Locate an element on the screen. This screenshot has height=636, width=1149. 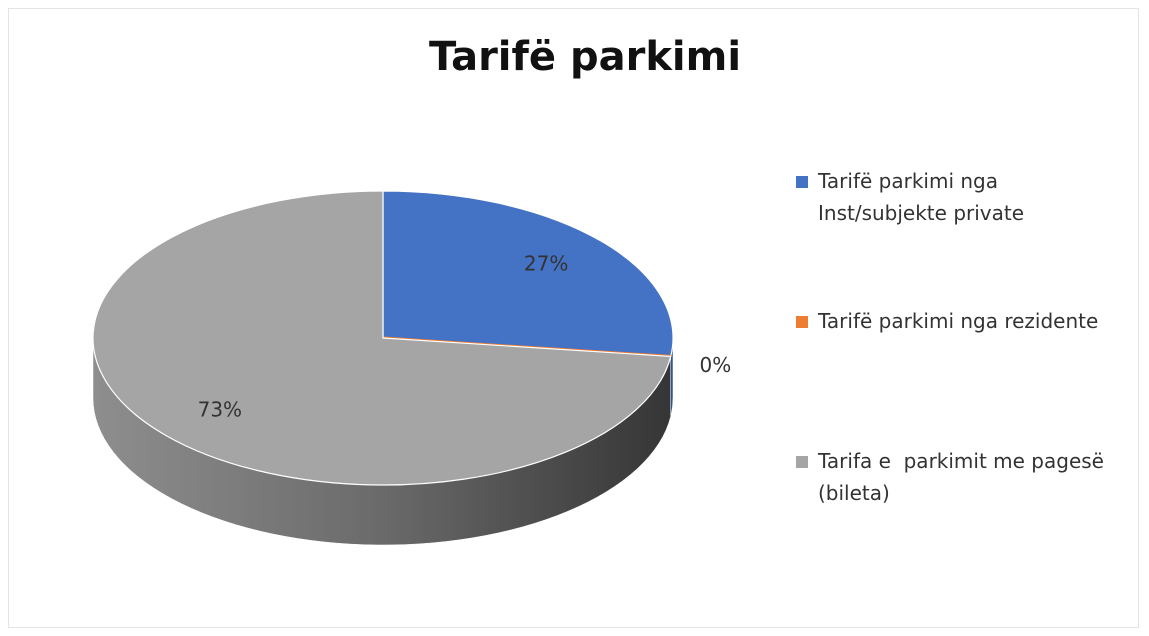
legend-item: Tarifë parkimi nga Inst/subjekte private is located at coordinates (961, 197).